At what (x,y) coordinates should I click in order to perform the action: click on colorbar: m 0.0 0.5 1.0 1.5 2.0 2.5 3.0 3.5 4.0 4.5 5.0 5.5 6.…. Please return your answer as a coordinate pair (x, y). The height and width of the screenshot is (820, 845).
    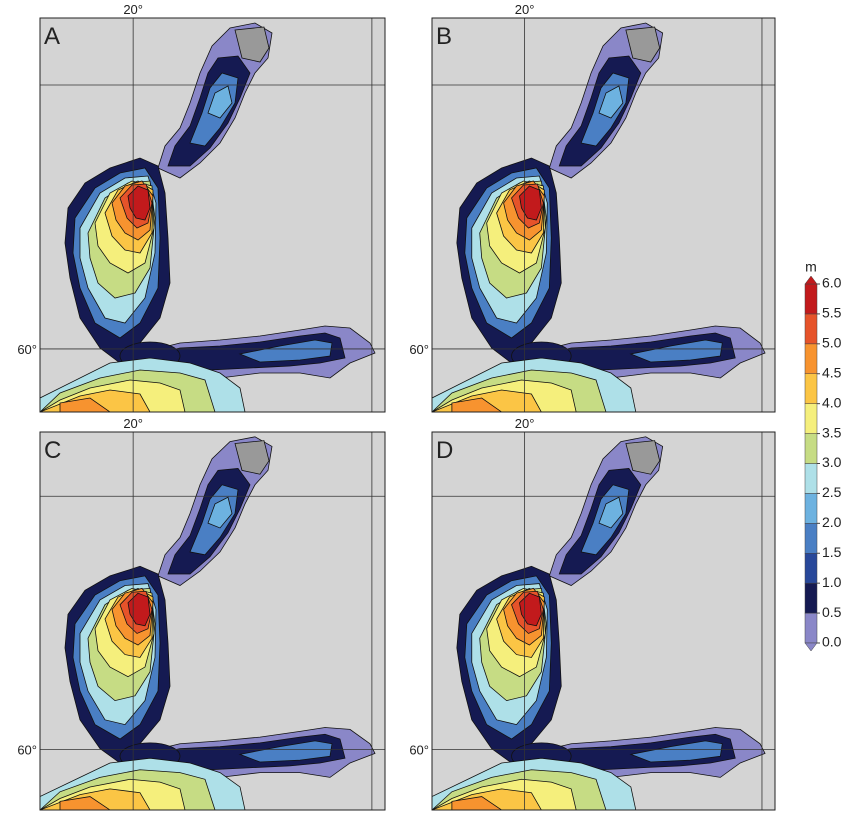
    Looking at the image, I should click on (823, 455).